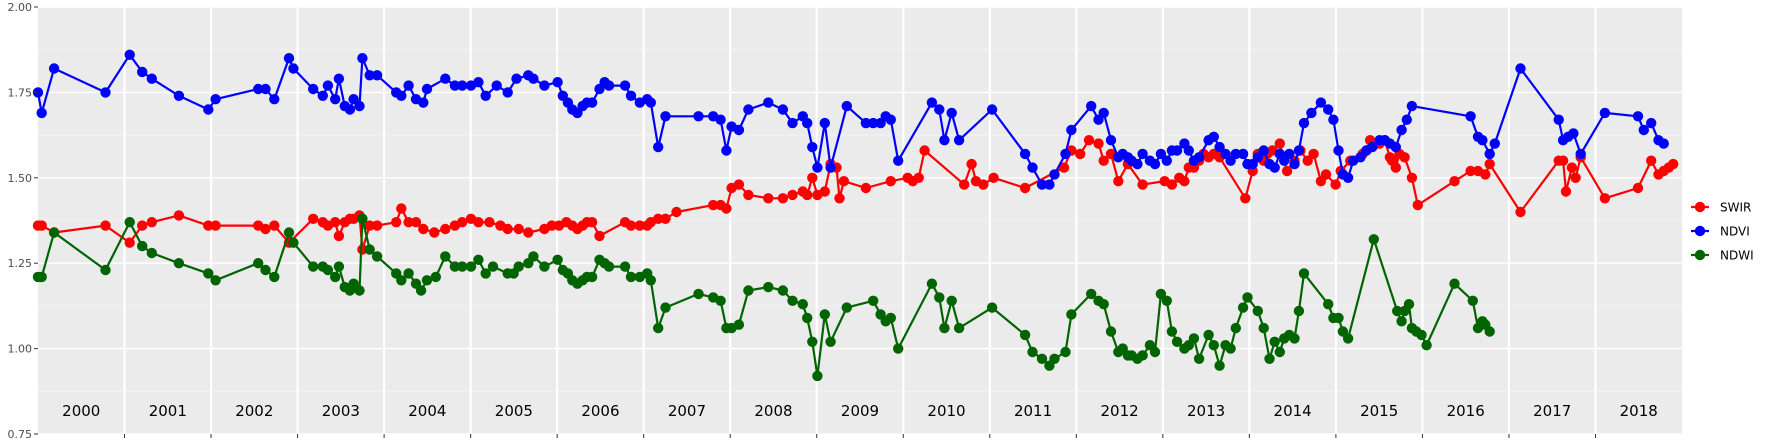 The height and width of the screenshot is (442, 1773). What do you see at coordinates (81, 411) in the screenshot?
I see `year-label: 2000` at bounding box center [81, 411].